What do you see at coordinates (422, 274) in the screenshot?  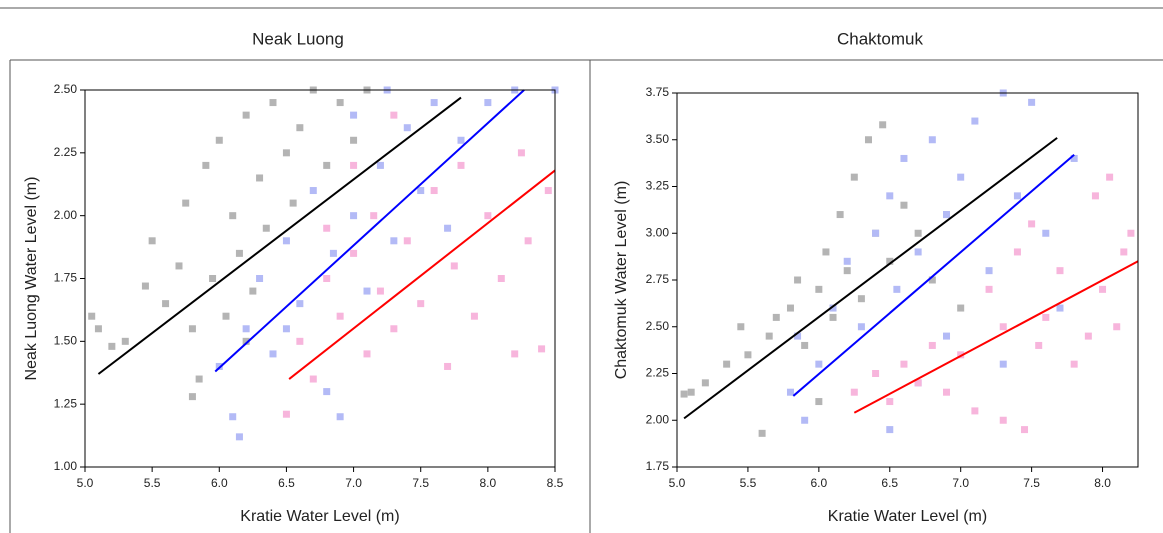 I see `fit-line` at bounding box center [422, 274].